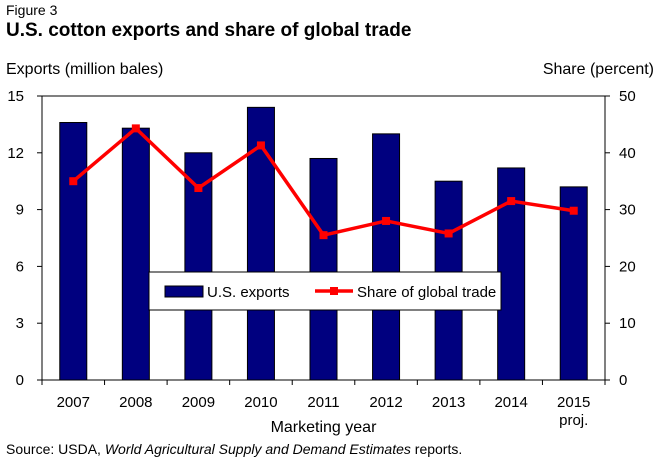 This screenshot has width=666, height=465. What do you see at coordinates (248, 292) in the screenshot?
I see `legend-label-exports: U.S. exports` at bounding box center [248, 292].